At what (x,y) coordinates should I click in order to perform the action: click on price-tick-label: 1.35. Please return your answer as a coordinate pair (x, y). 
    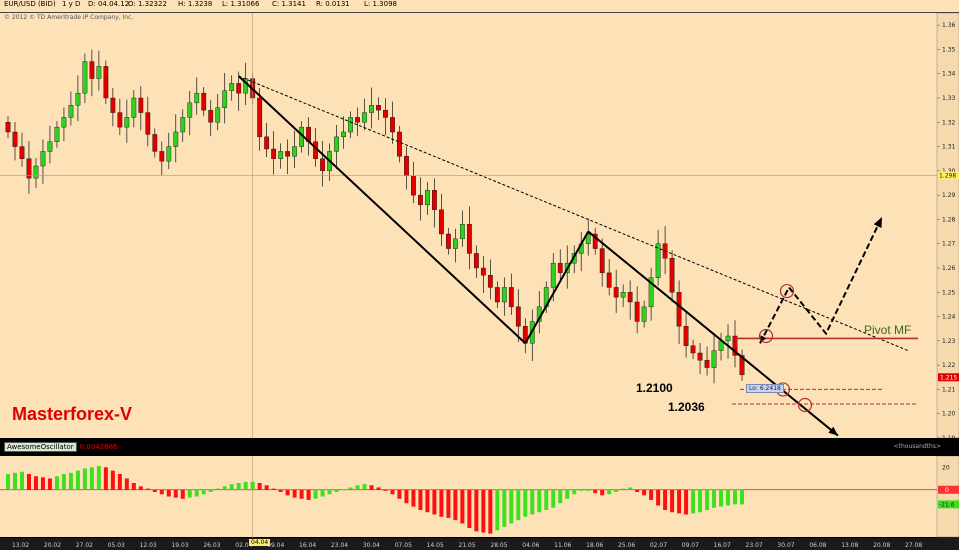
    Looking at the image, I should click on (949, 49).